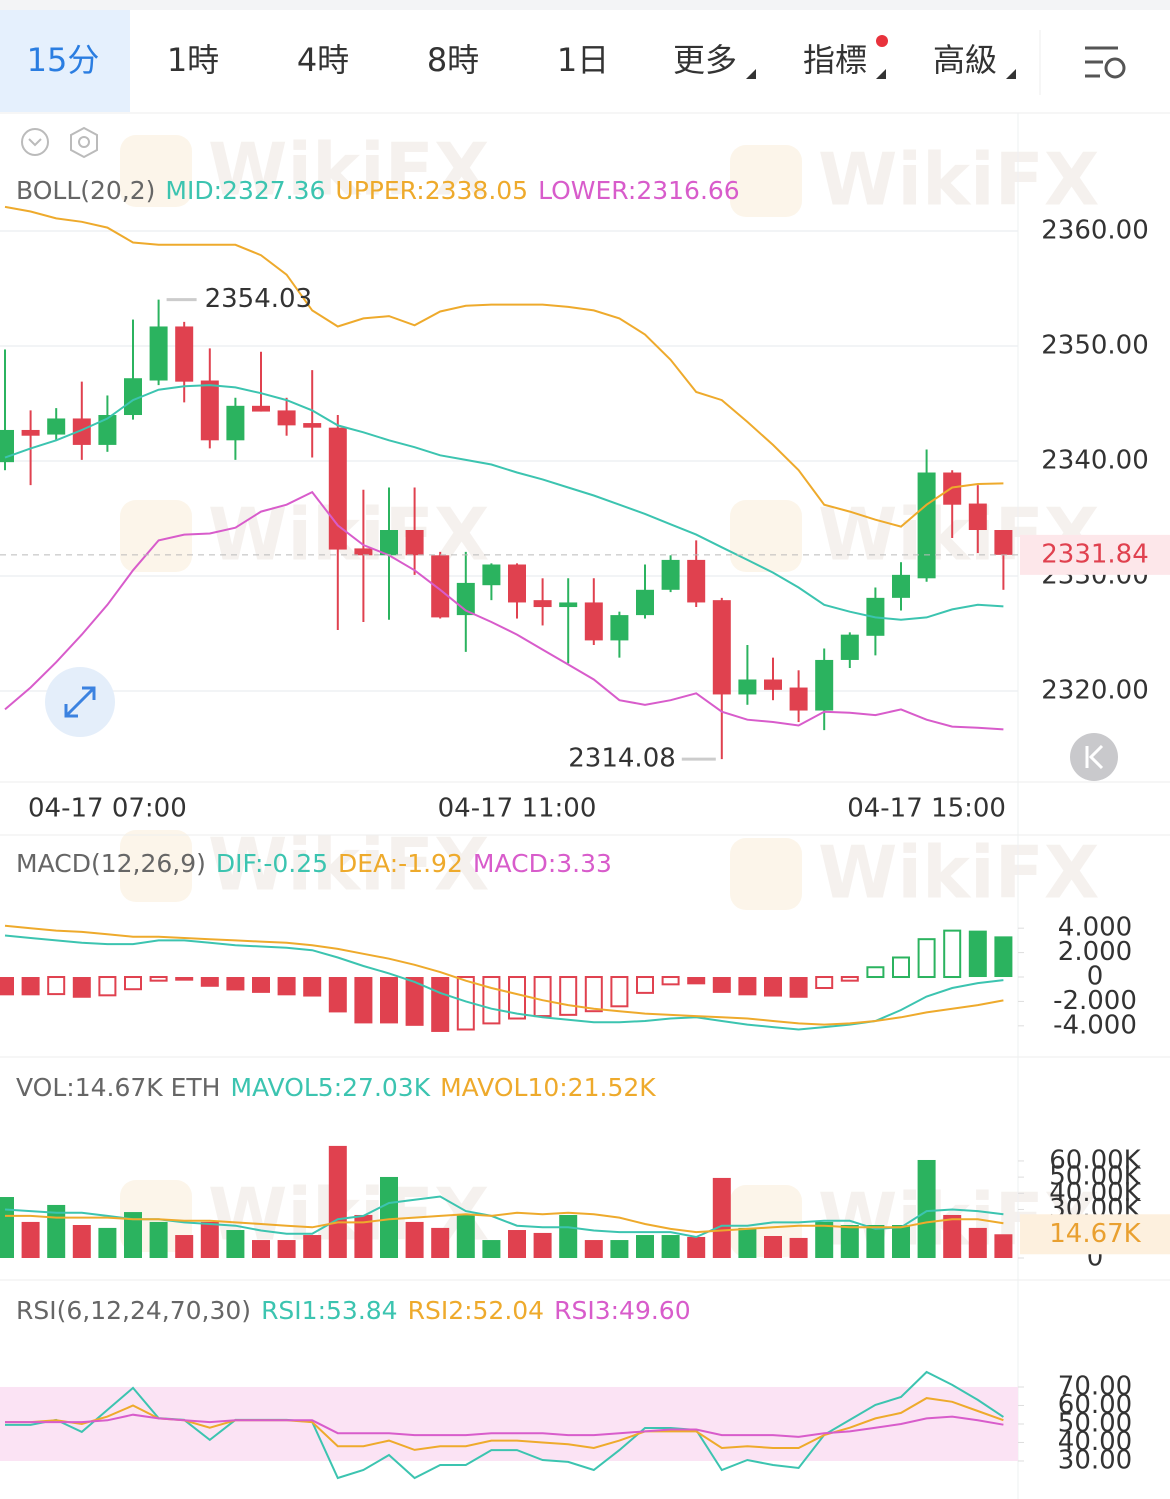 The height and width of the screenshot is (1499, 1170). I want to click on tab: 15分, so click(63, 60).